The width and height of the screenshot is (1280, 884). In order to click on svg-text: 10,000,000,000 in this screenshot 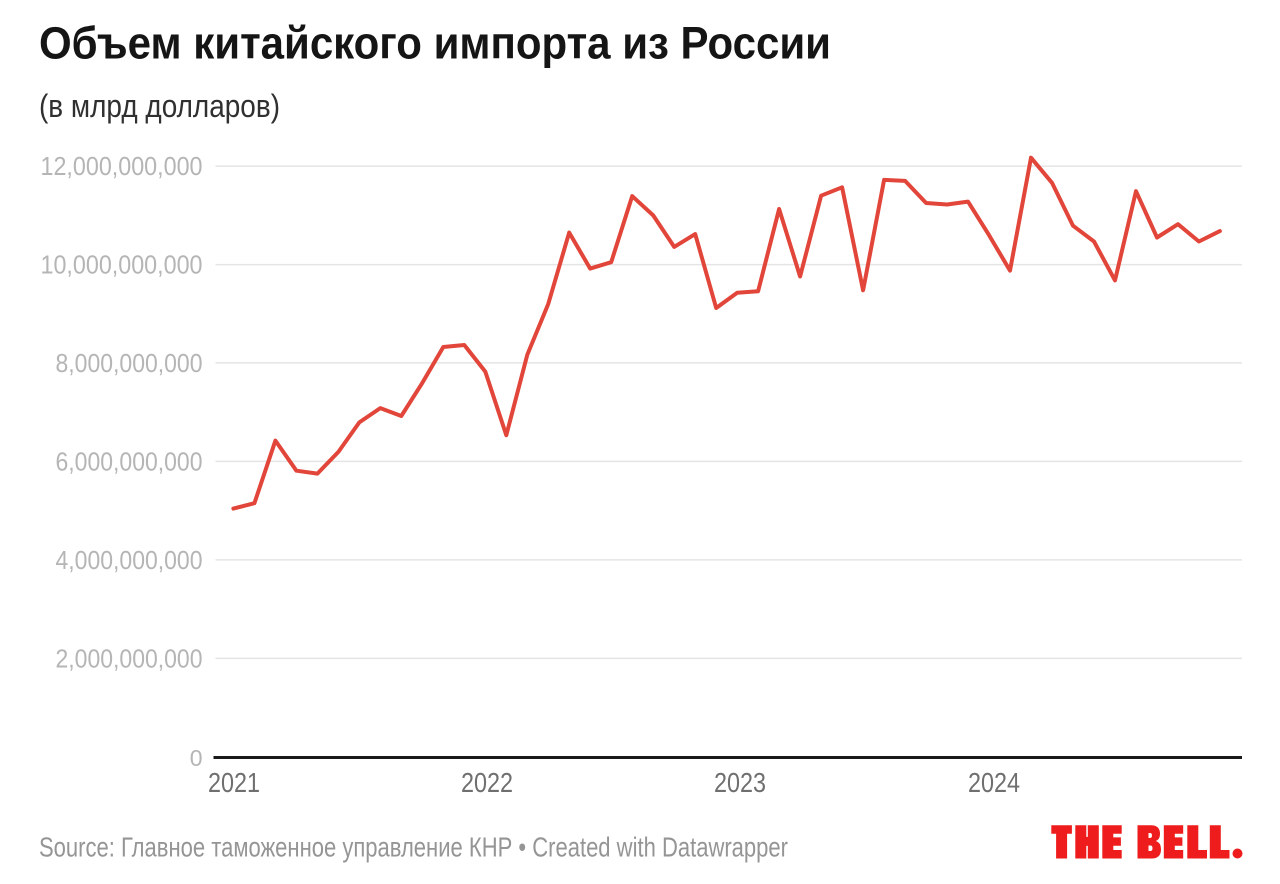, I will do `click(122, 266)`.